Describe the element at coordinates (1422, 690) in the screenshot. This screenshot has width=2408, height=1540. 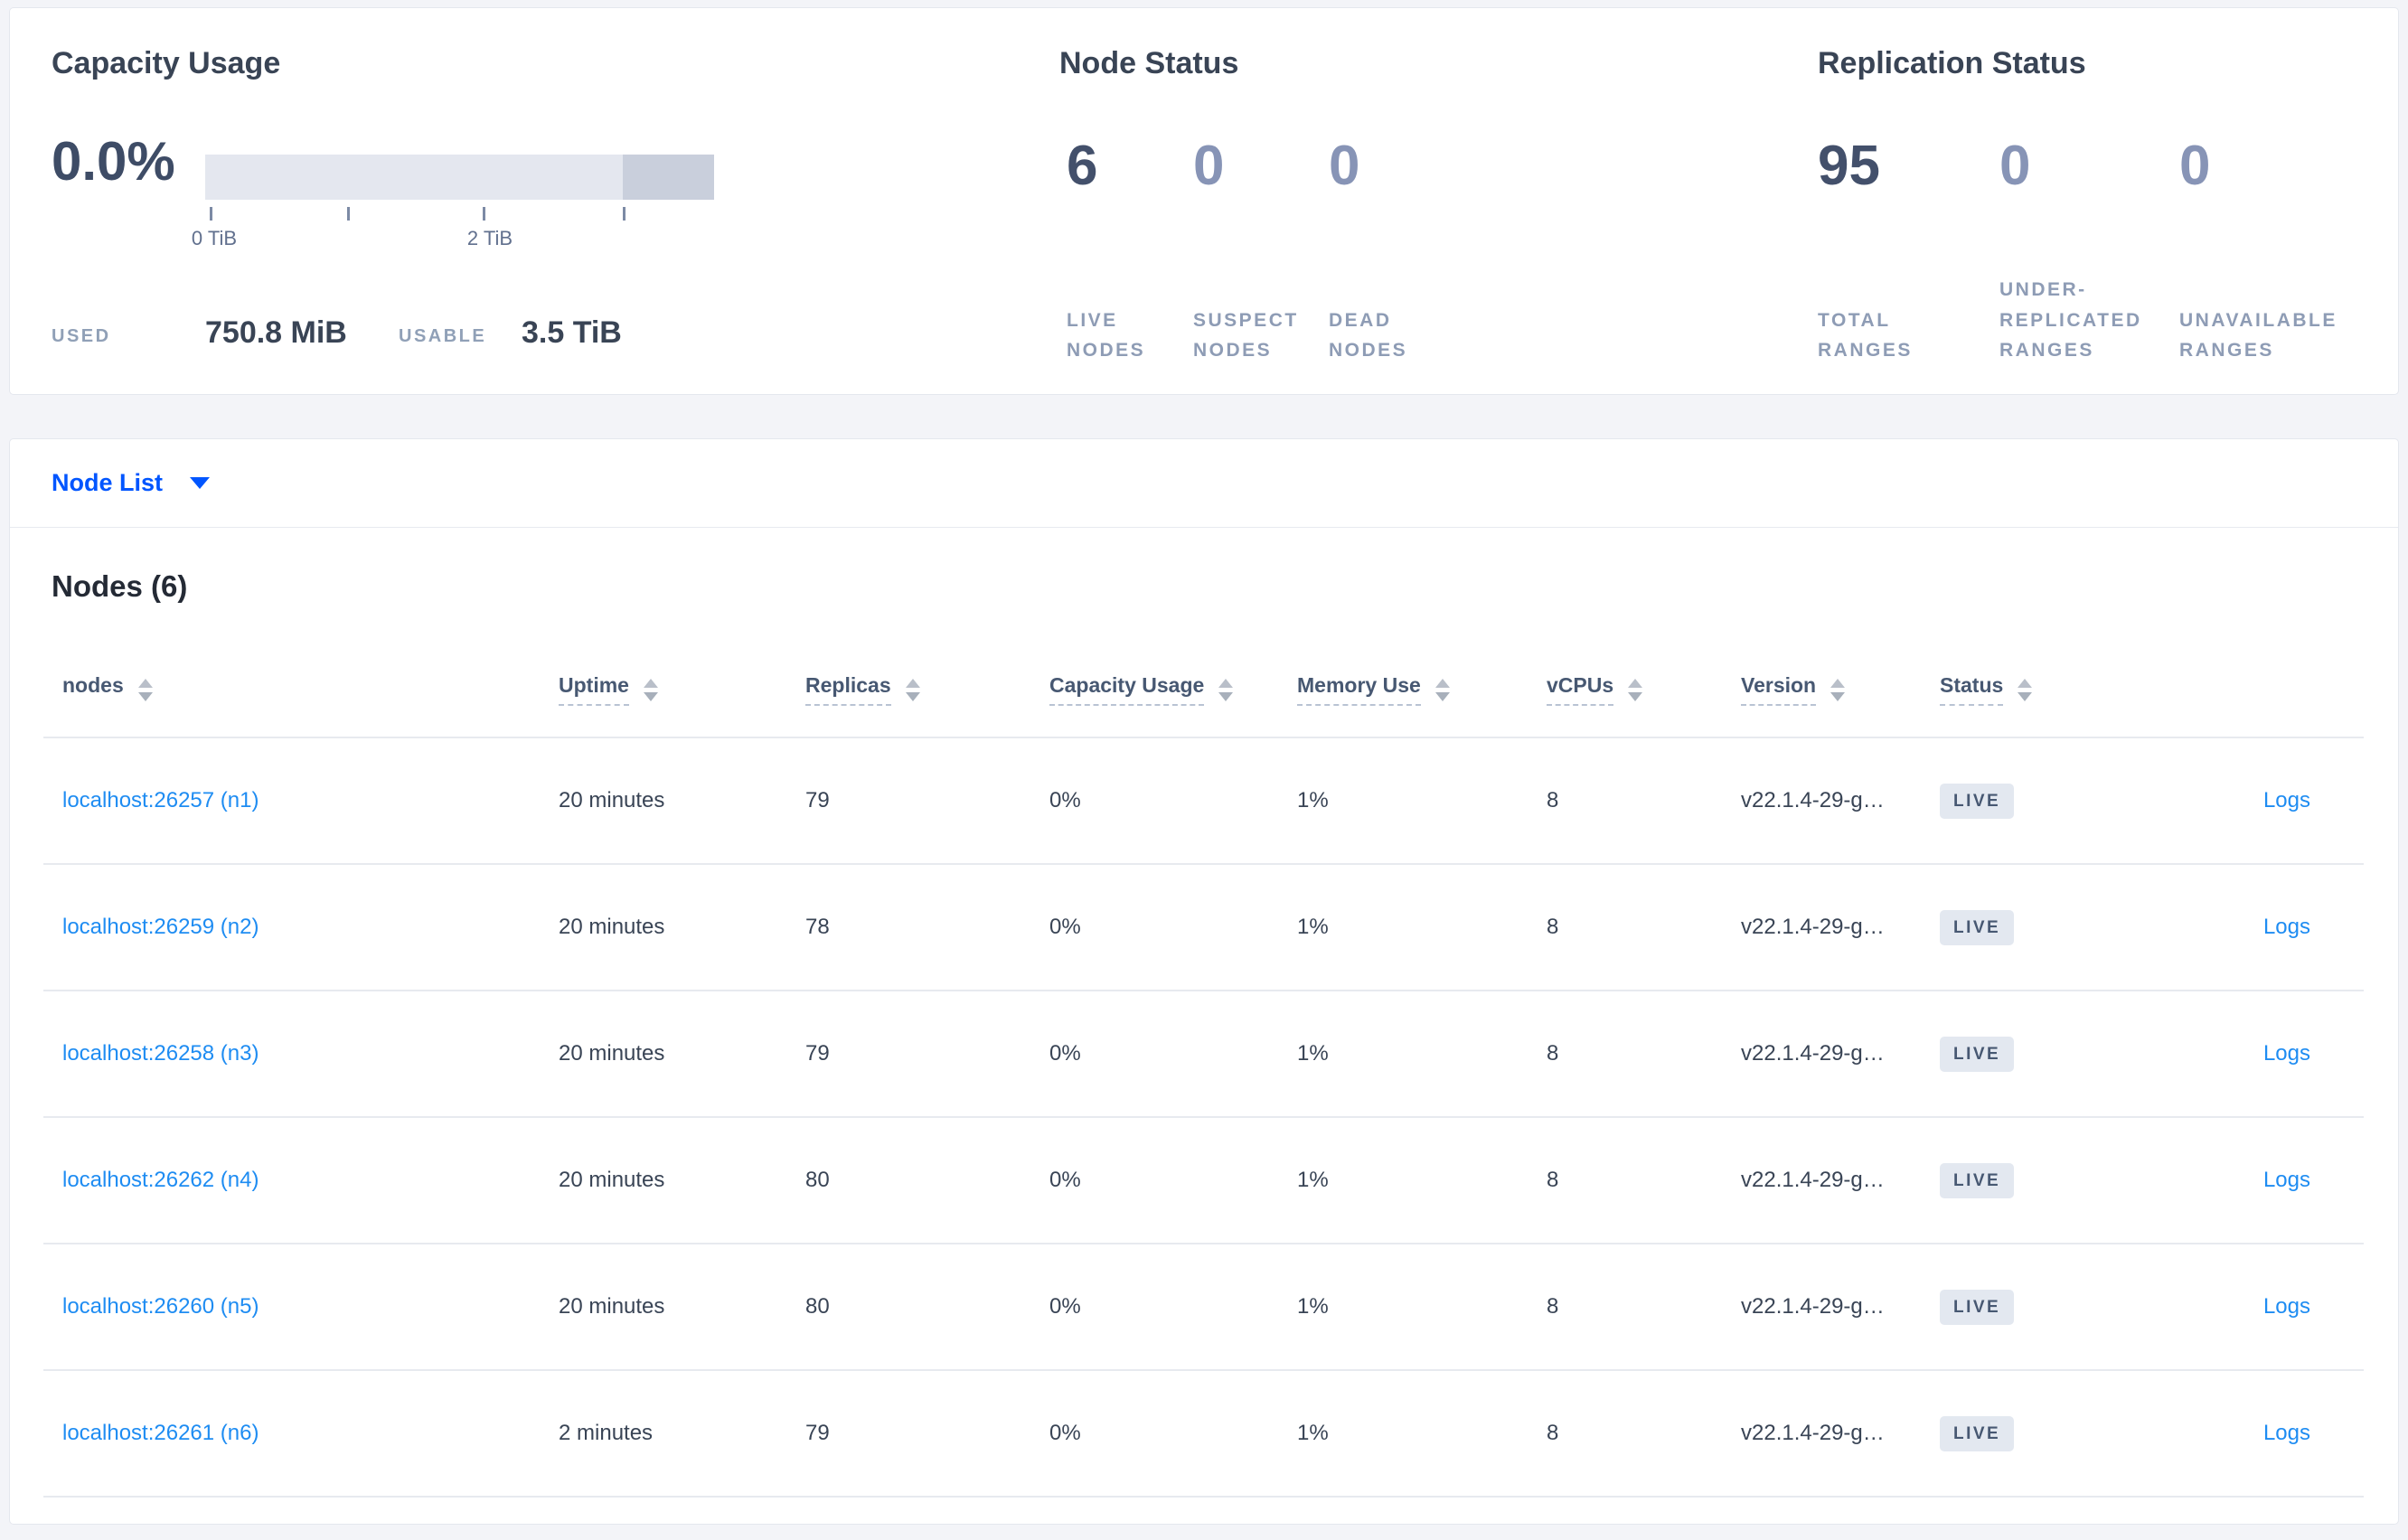
I see `column-header-memory-use: Memory Use` at that location.